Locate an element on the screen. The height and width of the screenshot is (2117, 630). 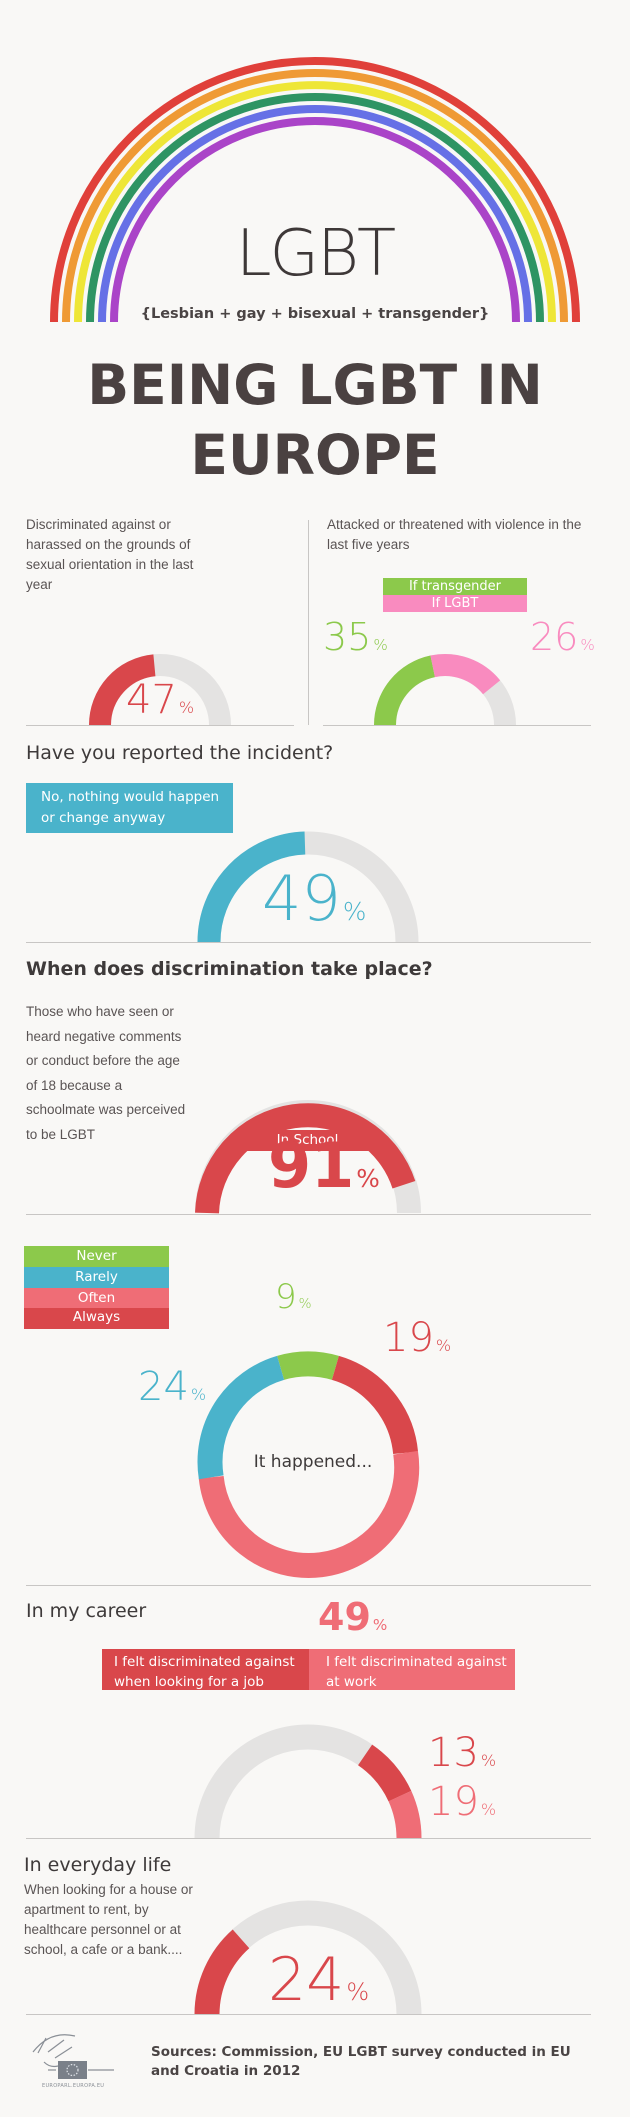
frequency-legend: Never Rarely Often Always is located at coordinates (96, 1287).